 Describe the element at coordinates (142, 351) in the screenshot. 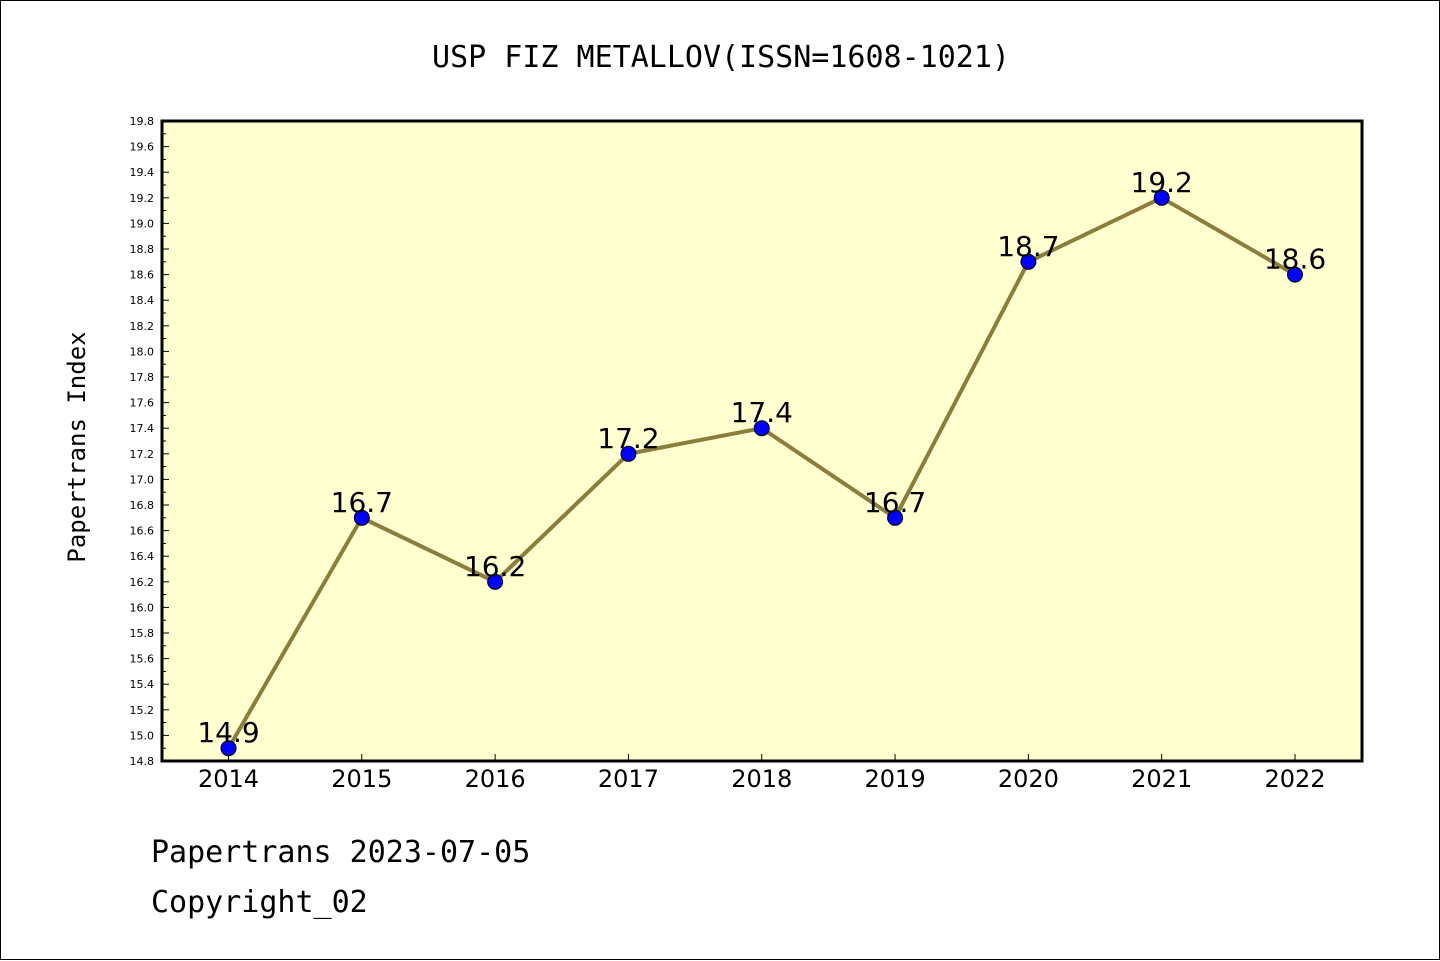

I see `y-tick-label: 18.0` at that location.